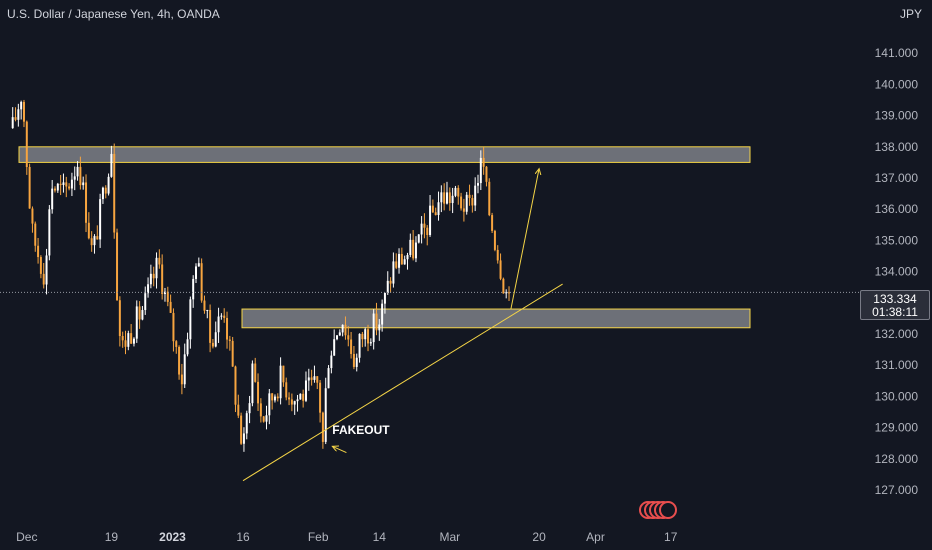  What do you see at coordinates (380, 537) in the screenshot?
I see `time-tick-label: 14` at bounding box center [380, 537].